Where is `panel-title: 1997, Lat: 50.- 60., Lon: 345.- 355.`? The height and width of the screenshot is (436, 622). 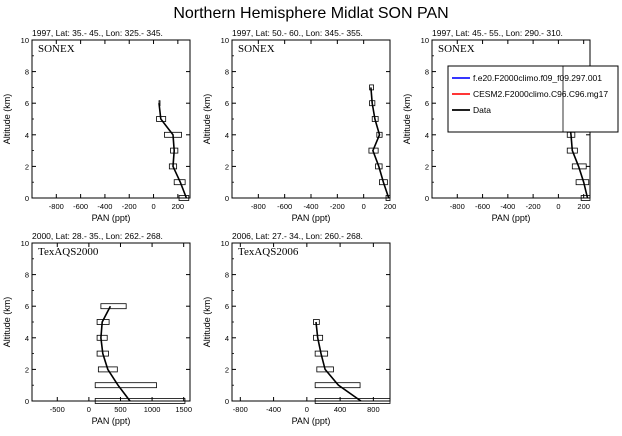
panel-title: 1997, Lat: 50.- 60., Lon: 345.- 355. is located at coordinates (297, 33).